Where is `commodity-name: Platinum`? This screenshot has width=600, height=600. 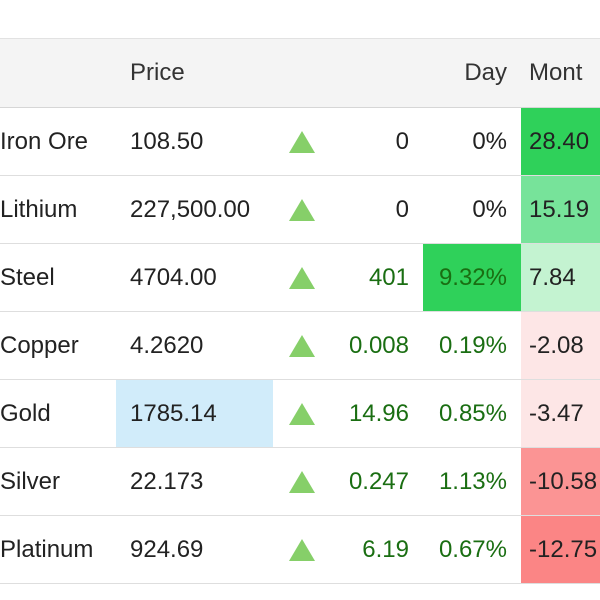 commodity-name: Platinum is located at coordinates (47, 549).